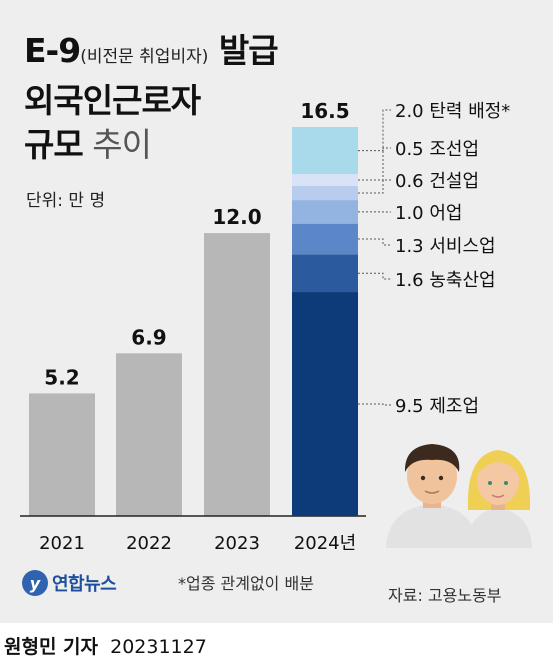 The width and height of the screenshot is (553, 669). I want to click on category-label-2024년: 2024년, so click(325, 543).